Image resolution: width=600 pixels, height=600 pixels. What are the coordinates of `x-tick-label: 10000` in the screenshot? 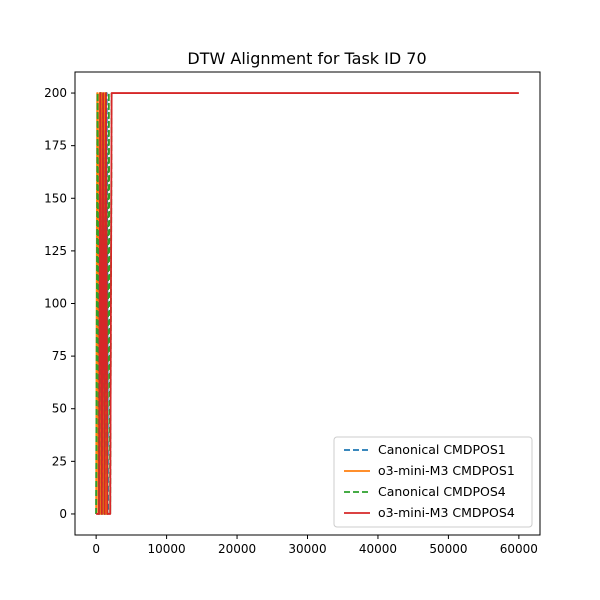 It's located at (166, 549).